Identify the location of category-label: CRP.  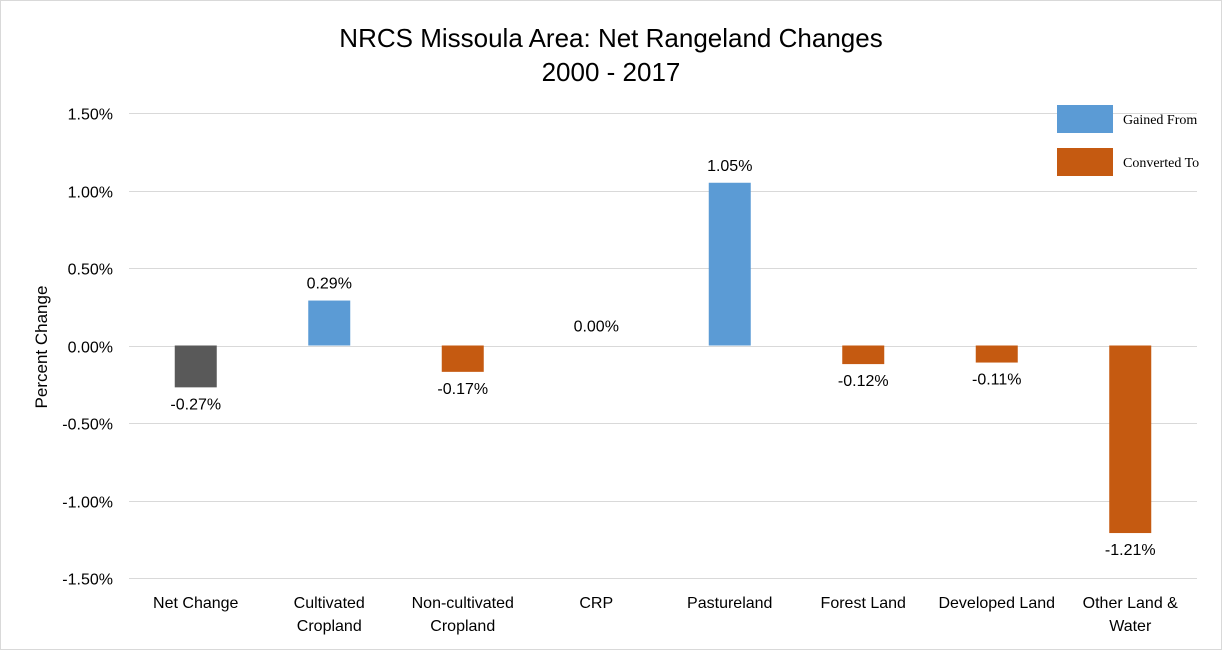
(596, 603).